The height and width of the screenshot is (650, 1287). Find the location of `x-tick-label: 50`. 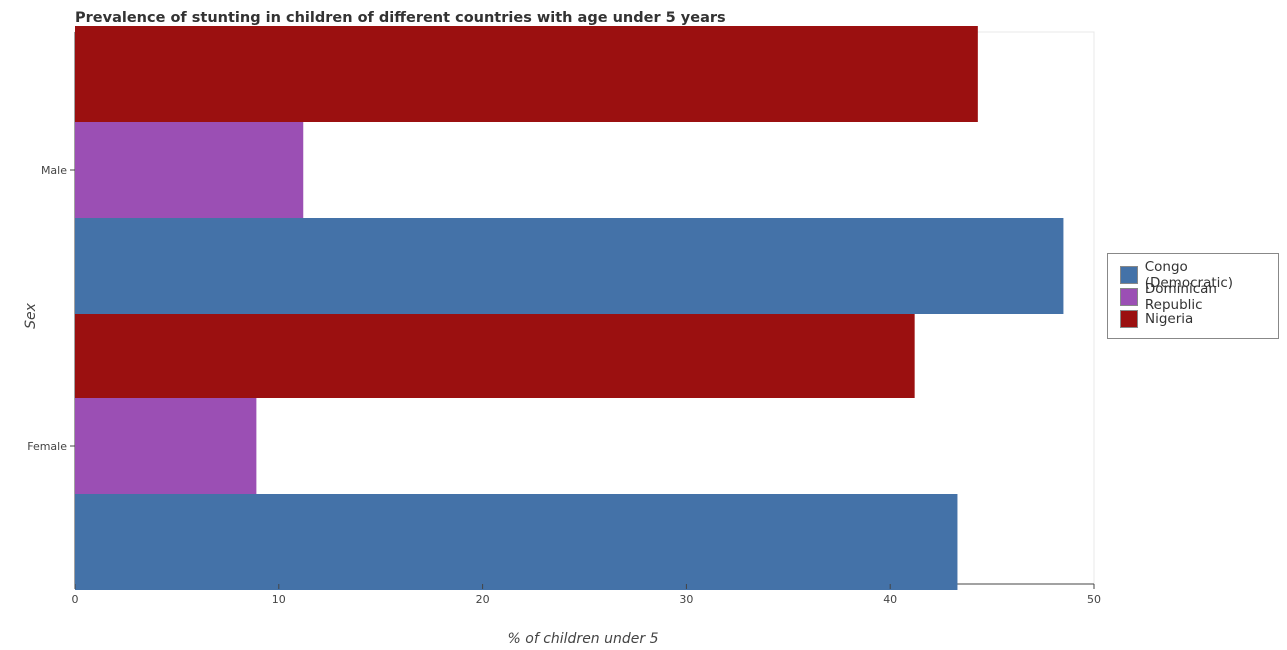

x-tick-label: 50 is located at coordinates (1094, 599).